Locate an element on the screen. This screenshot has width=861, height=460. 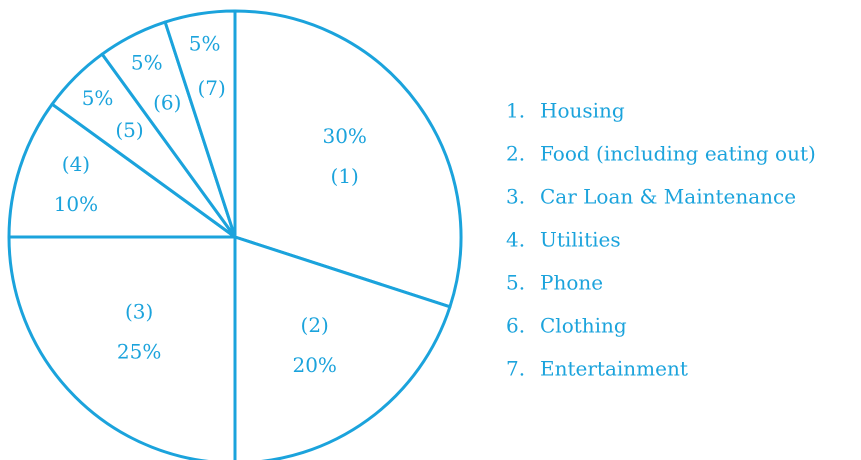
legend-number: 6. is located at coordinates (515, 326).